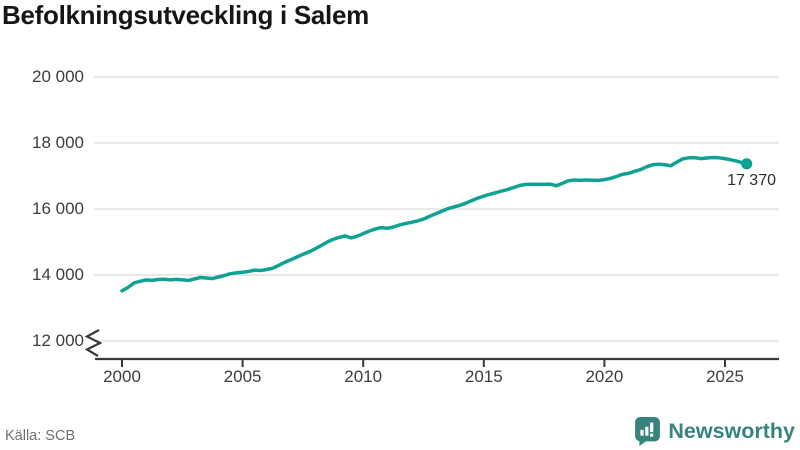 This screenshot has height=450, width=800. I want to click on chart-title: Befolkningsutveckling i Salem, so click(185, 15).